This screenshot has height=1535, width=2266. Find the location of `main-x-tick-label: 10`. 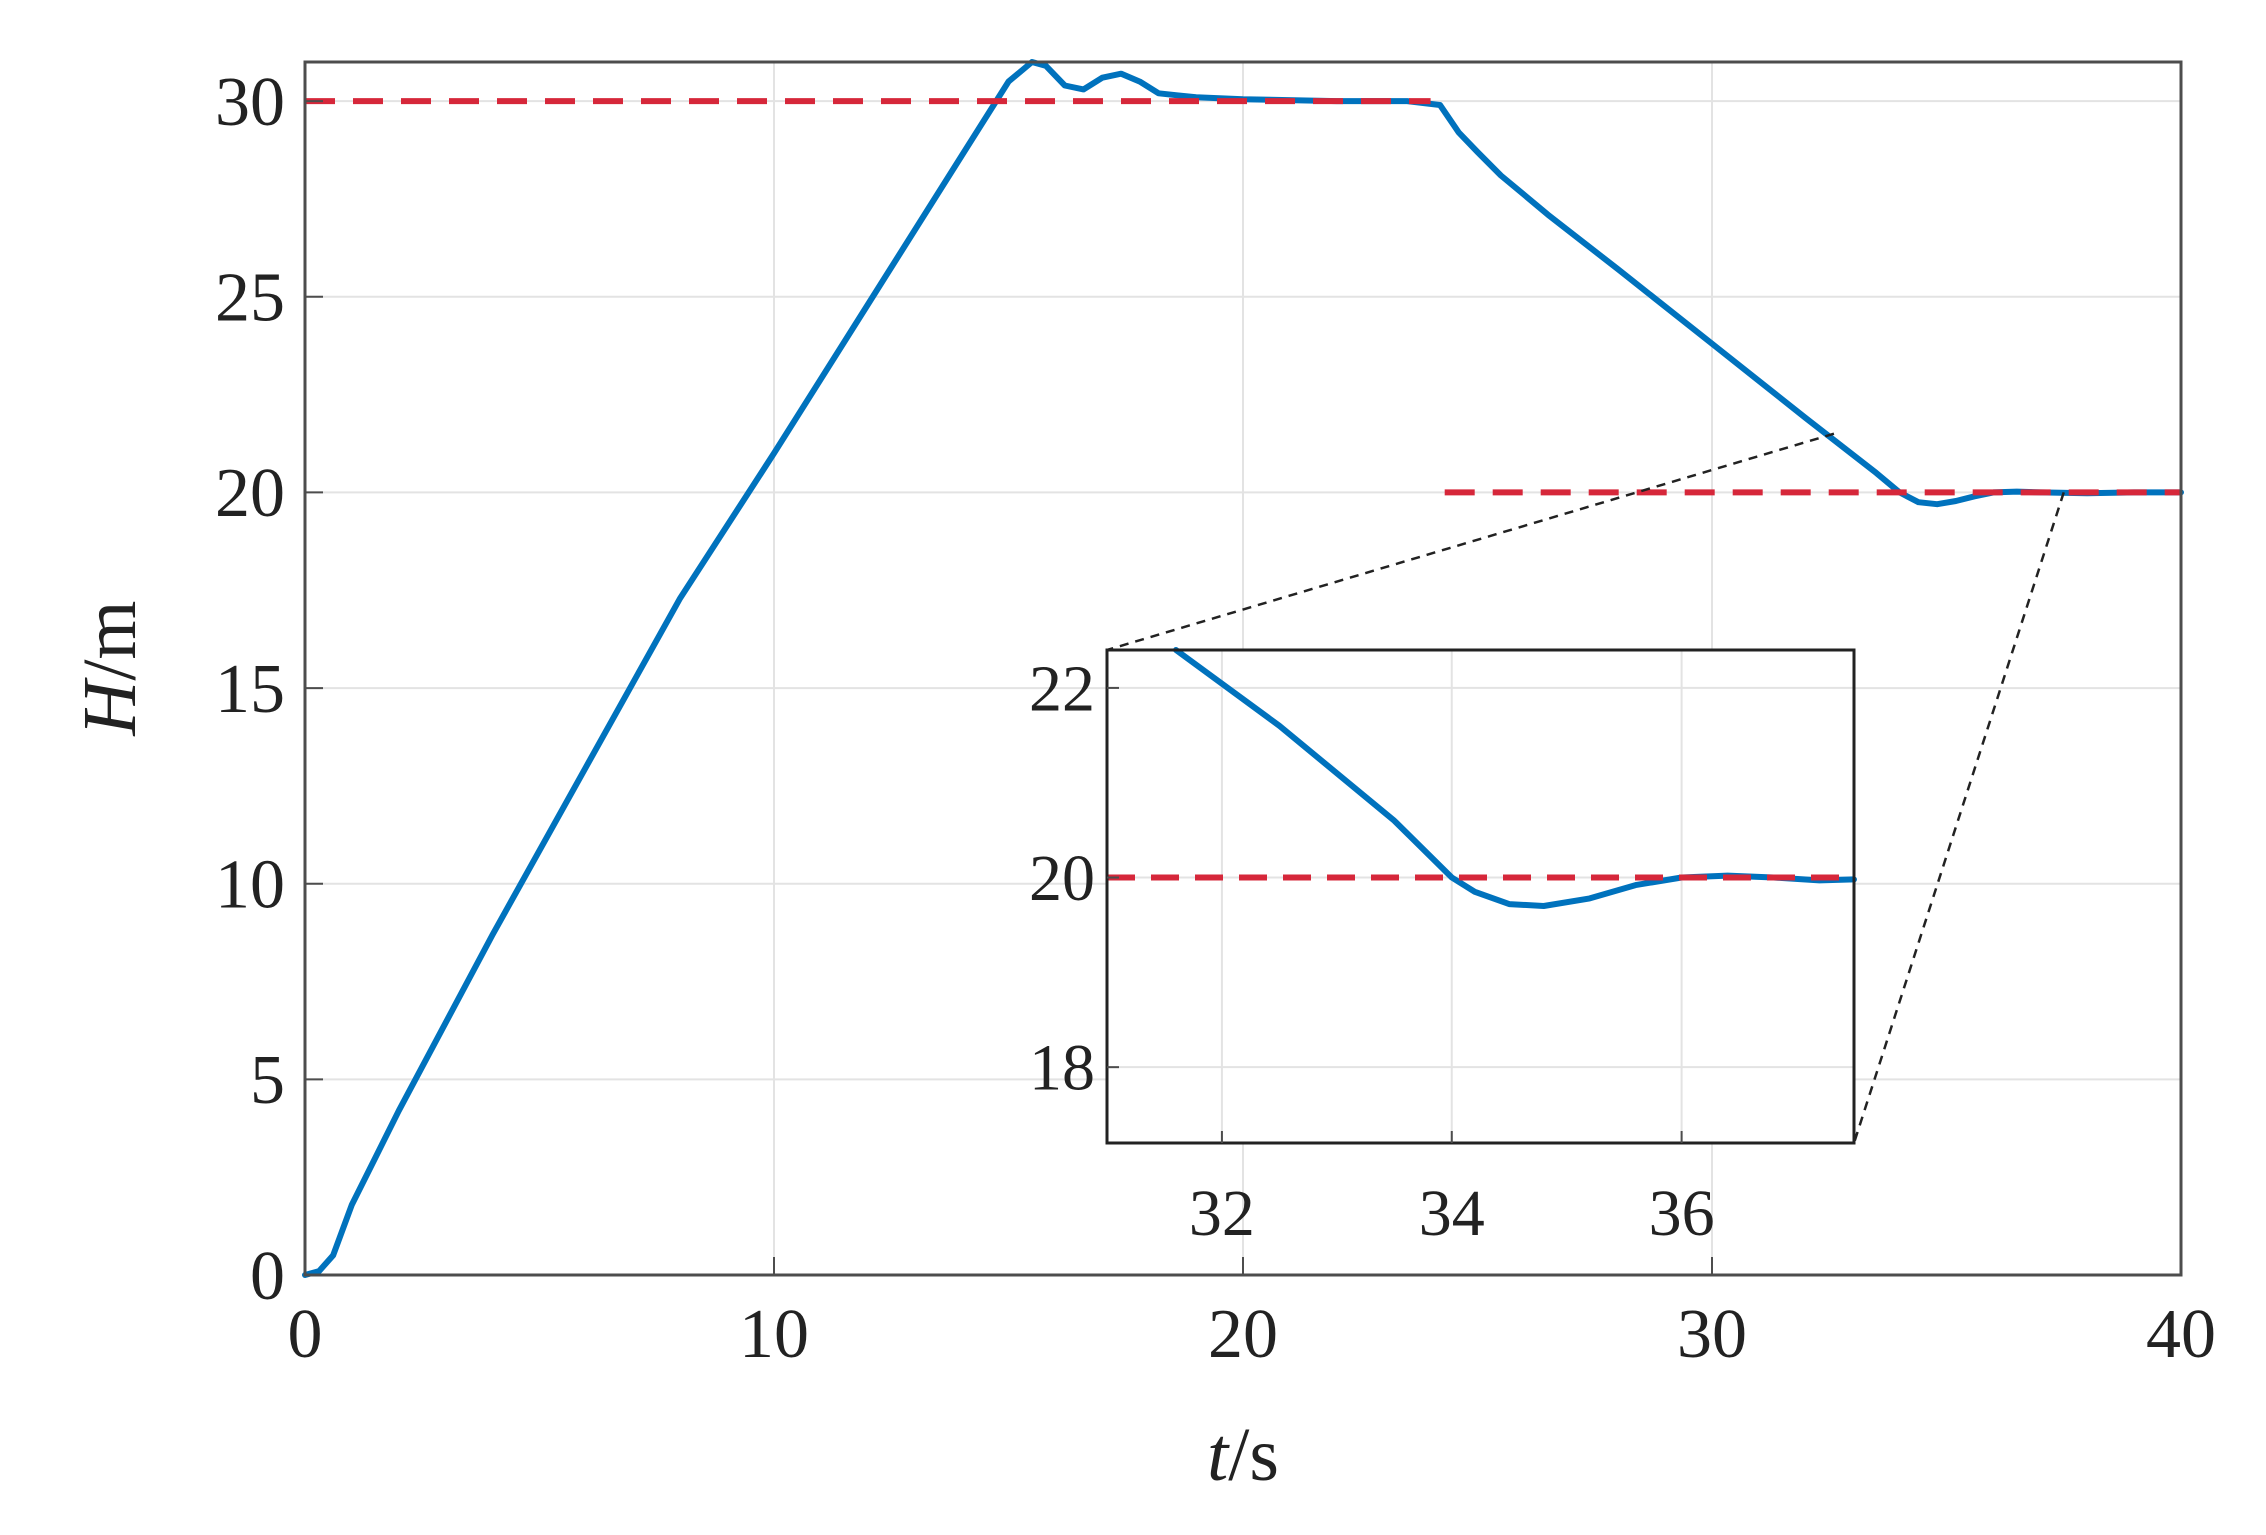

main-x-tick-label: 10 is located at coordinates (774, 1334).